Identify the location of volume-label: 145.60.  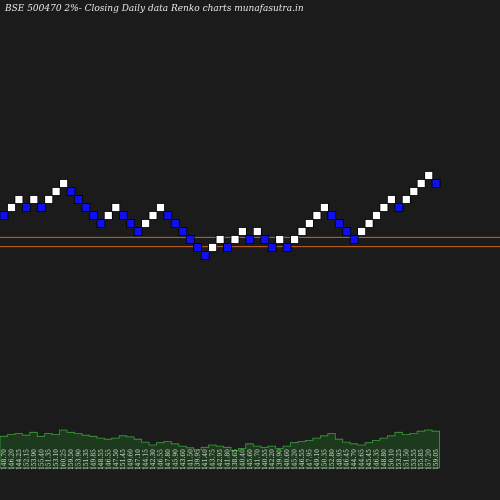
(250, 459).